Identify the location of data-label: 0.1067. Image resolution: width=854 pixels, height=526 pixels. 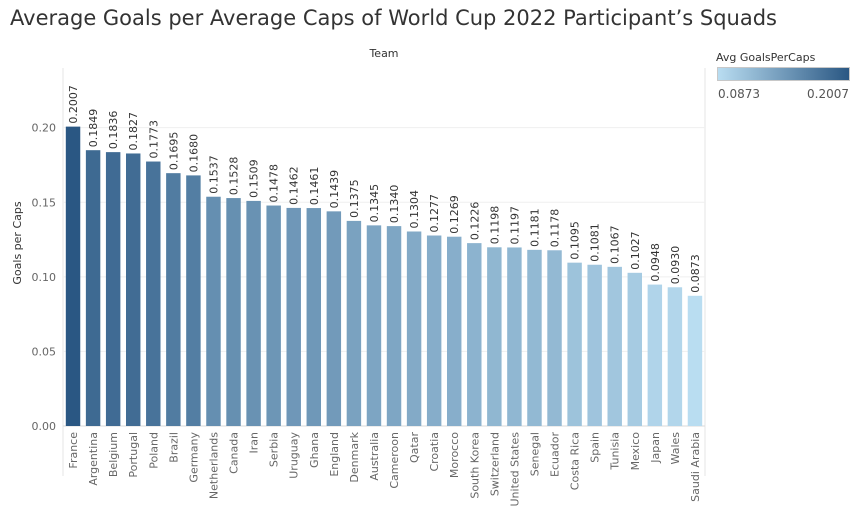
(615, 244).